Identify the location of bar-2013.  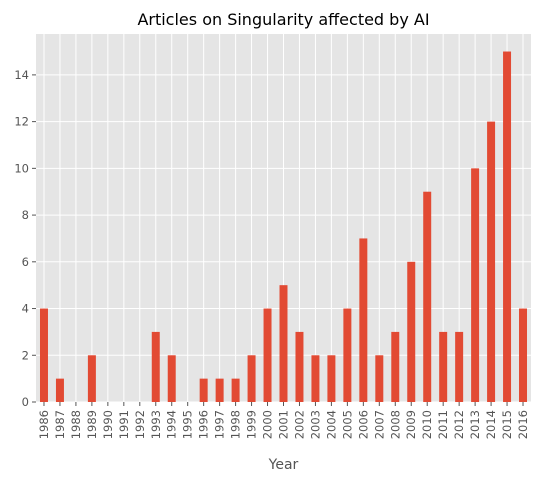
(475, 285).